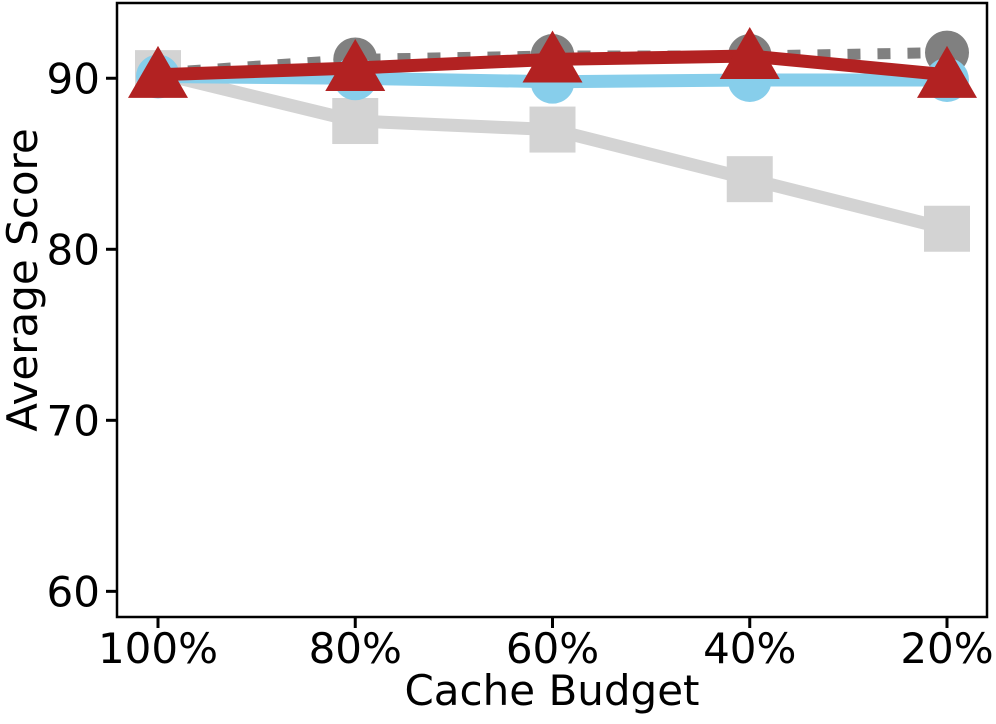 The image size is (996, 724). What do you see at coordinates (946, 648) in the screenshot?
I see `x-tick-label: 20%` at bounding box center [946, 648].